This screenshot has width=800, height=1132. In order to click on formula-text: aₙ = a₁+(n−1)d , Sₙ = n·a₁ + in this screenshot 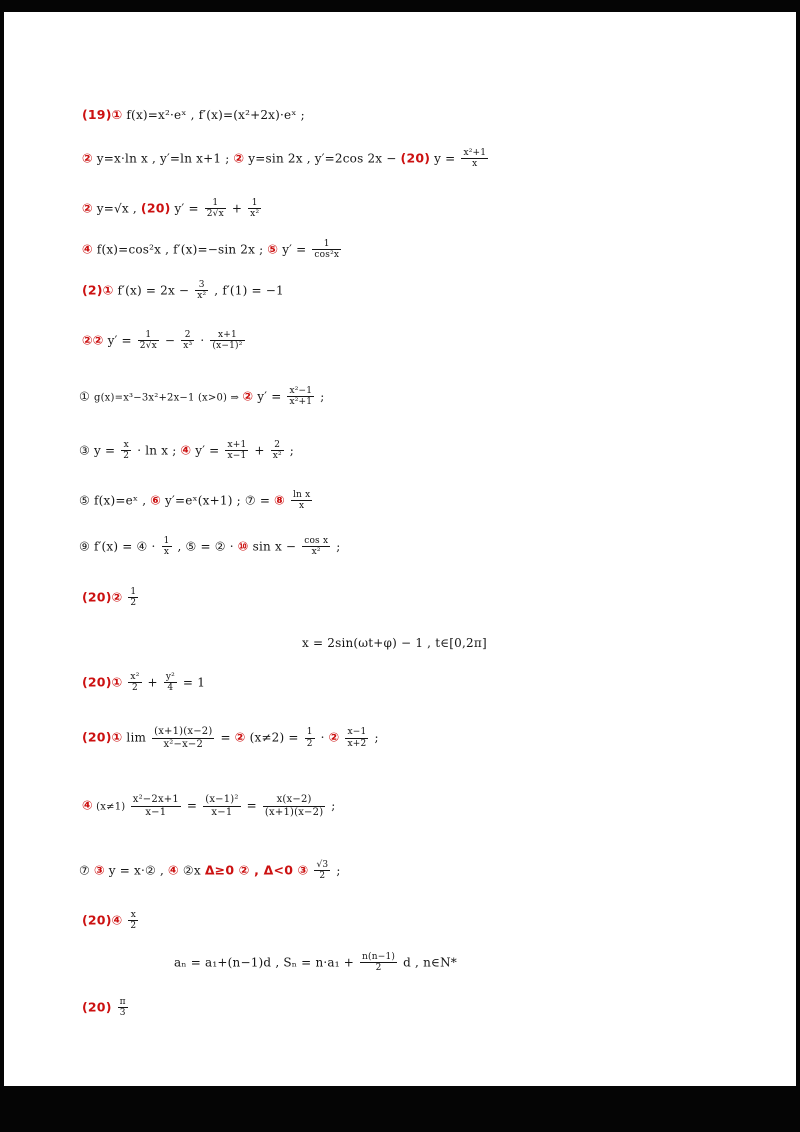, I will do `click(266, 962)`.